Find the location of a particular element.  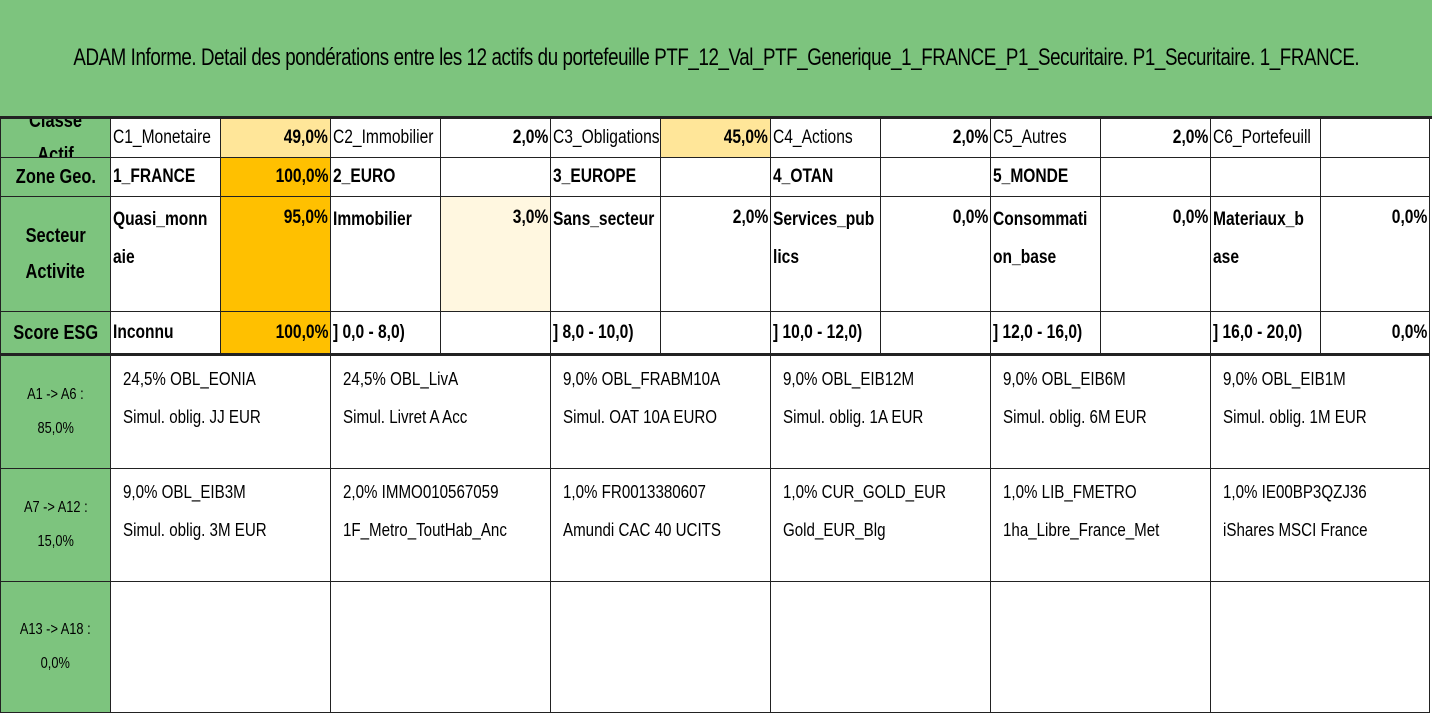

classe-label-2: C2_Immobilier is located at coordinates (385, 138).